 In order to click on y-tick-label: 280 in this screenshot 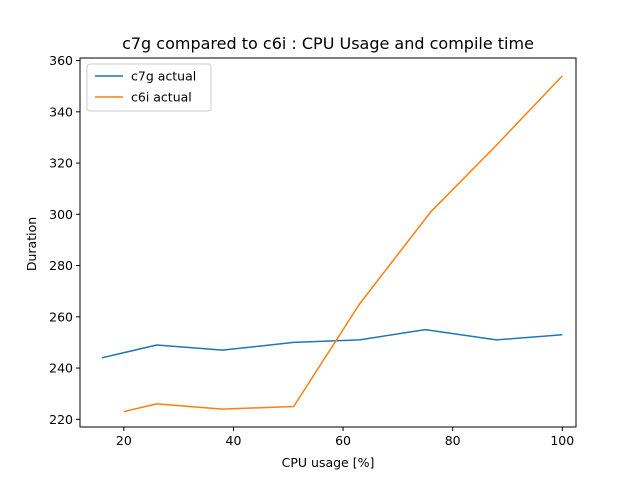, I will do `click(61, 265)`.